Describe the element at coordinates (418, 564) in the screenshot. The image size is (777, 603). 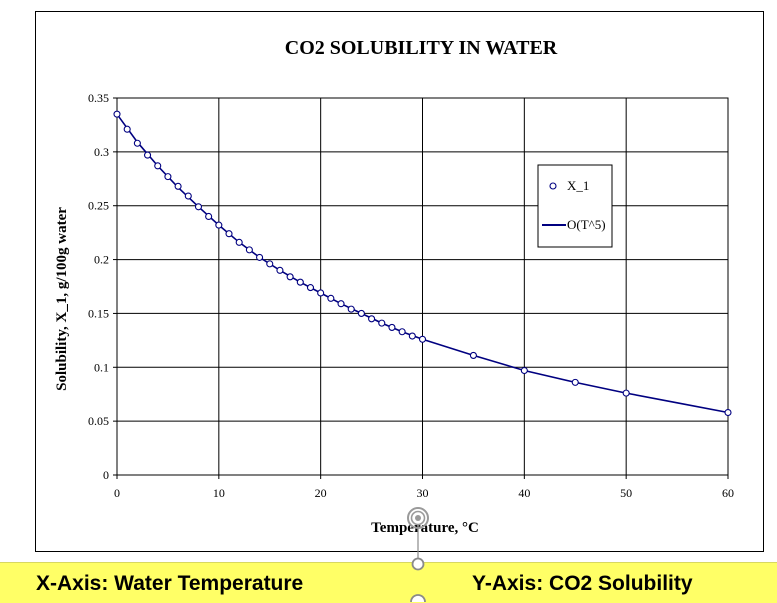
I see `resize-handle-icon` at that location.